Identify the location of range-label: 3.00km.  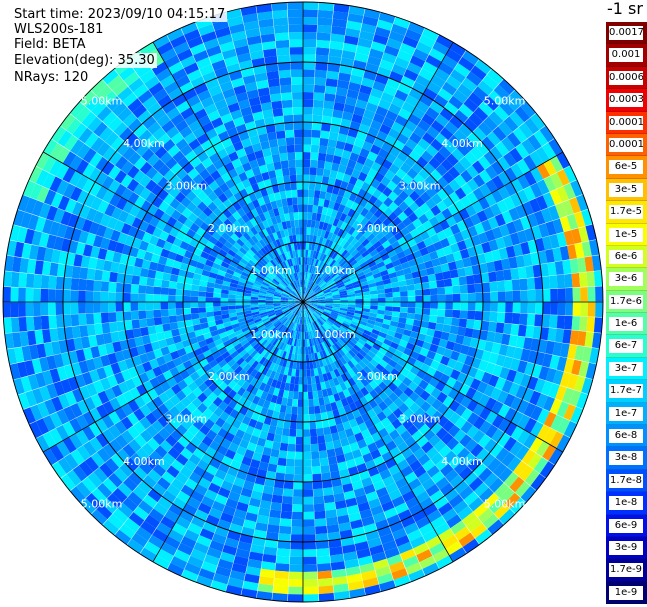
(187, 185).